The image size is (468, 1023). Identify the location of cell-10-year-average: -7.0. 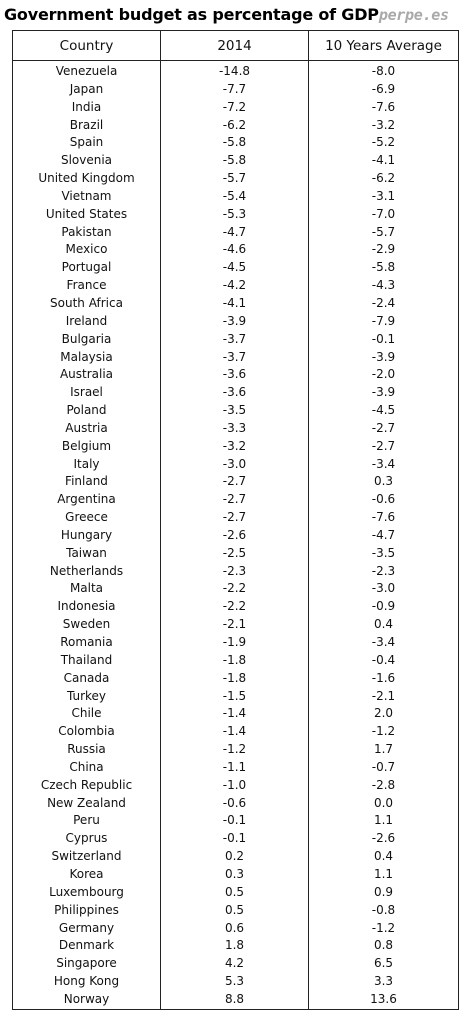
(383, 213).